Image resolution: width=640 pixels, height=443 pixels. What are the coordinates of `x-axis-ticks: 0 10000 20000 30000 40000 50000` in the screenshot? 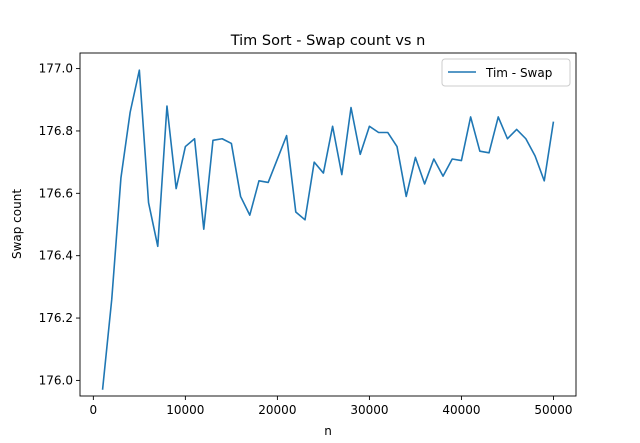 It's located at (331, 406).